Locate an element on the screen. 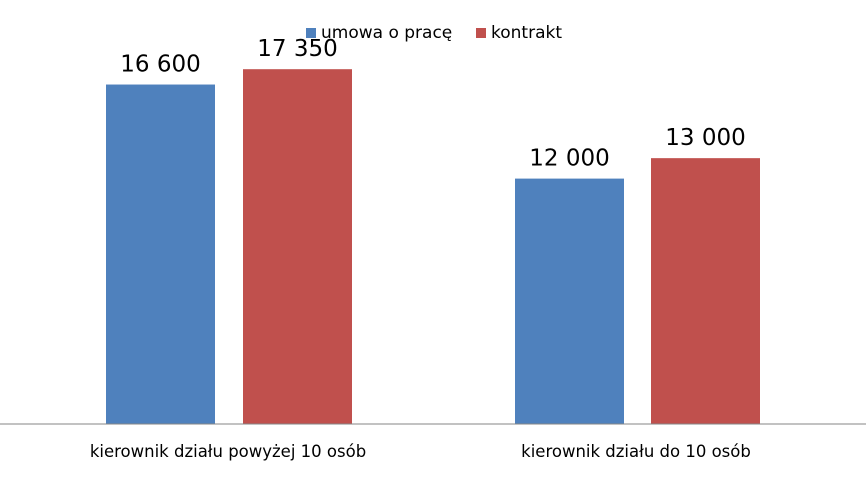 This screenshot has width=866, height=479. data-label-1: 16 600 is located at coordinates (160, 65).